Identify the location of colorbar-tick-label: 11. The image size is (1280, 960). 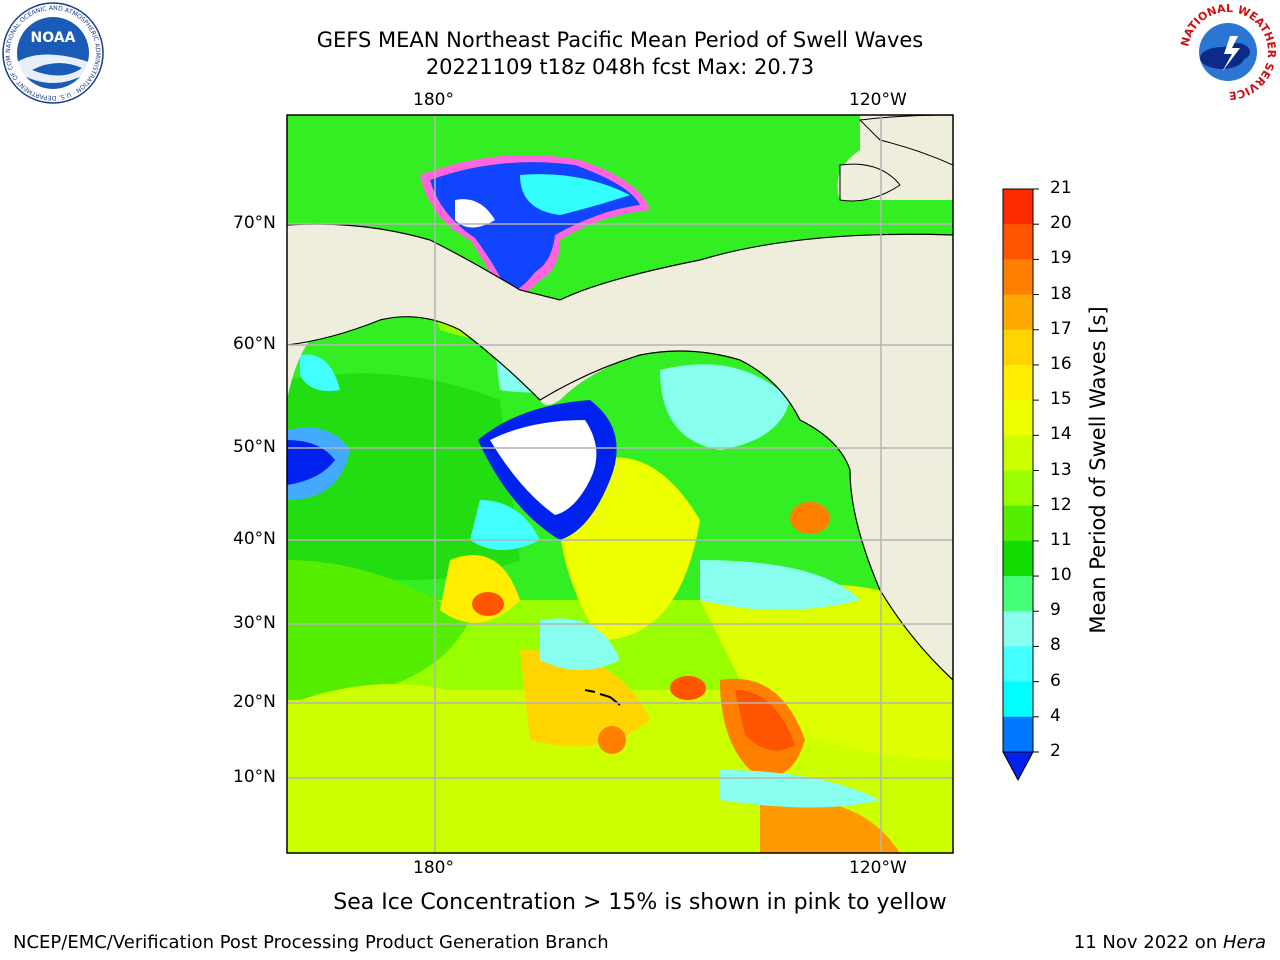
(1061, 539).